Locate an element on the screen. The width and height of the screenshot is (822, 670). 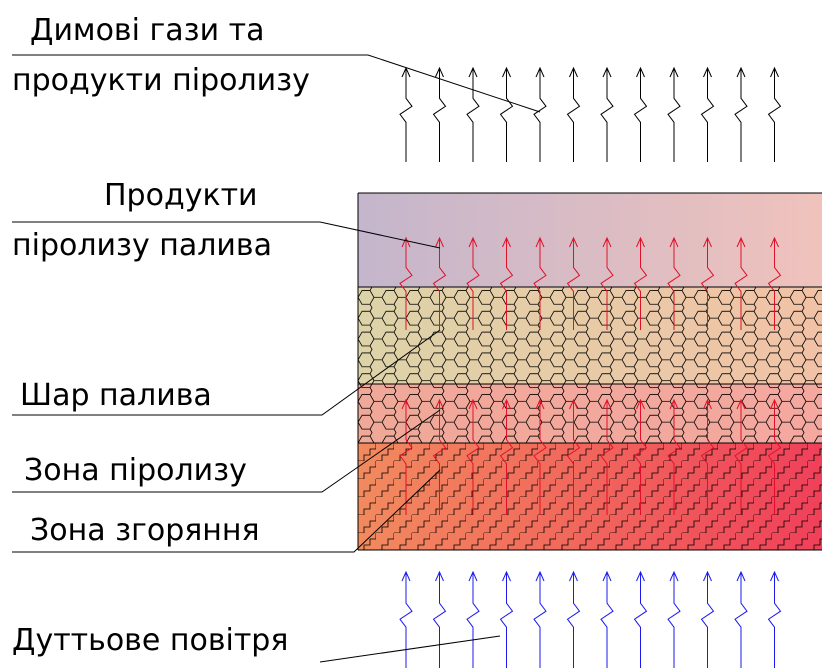
blast-air-arrows is located at coordinates (590, 619).